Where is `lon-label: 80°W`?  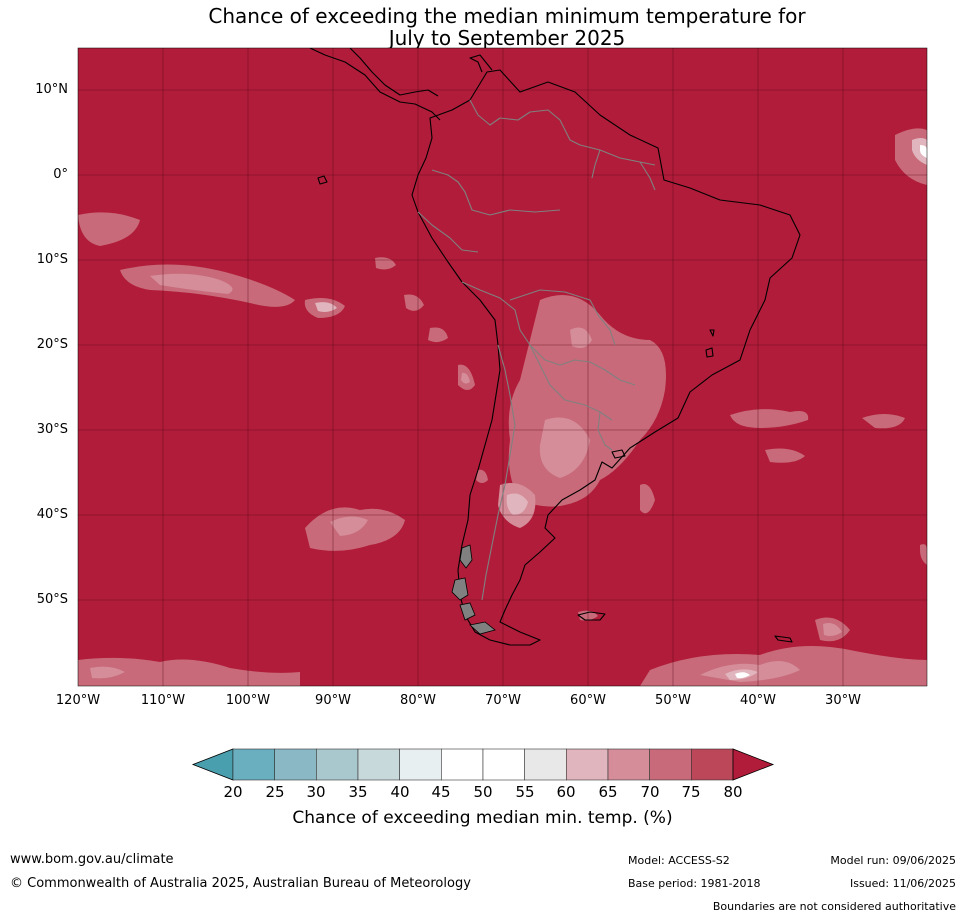
lon-label: 80°W is located at coordinates (418, 700).